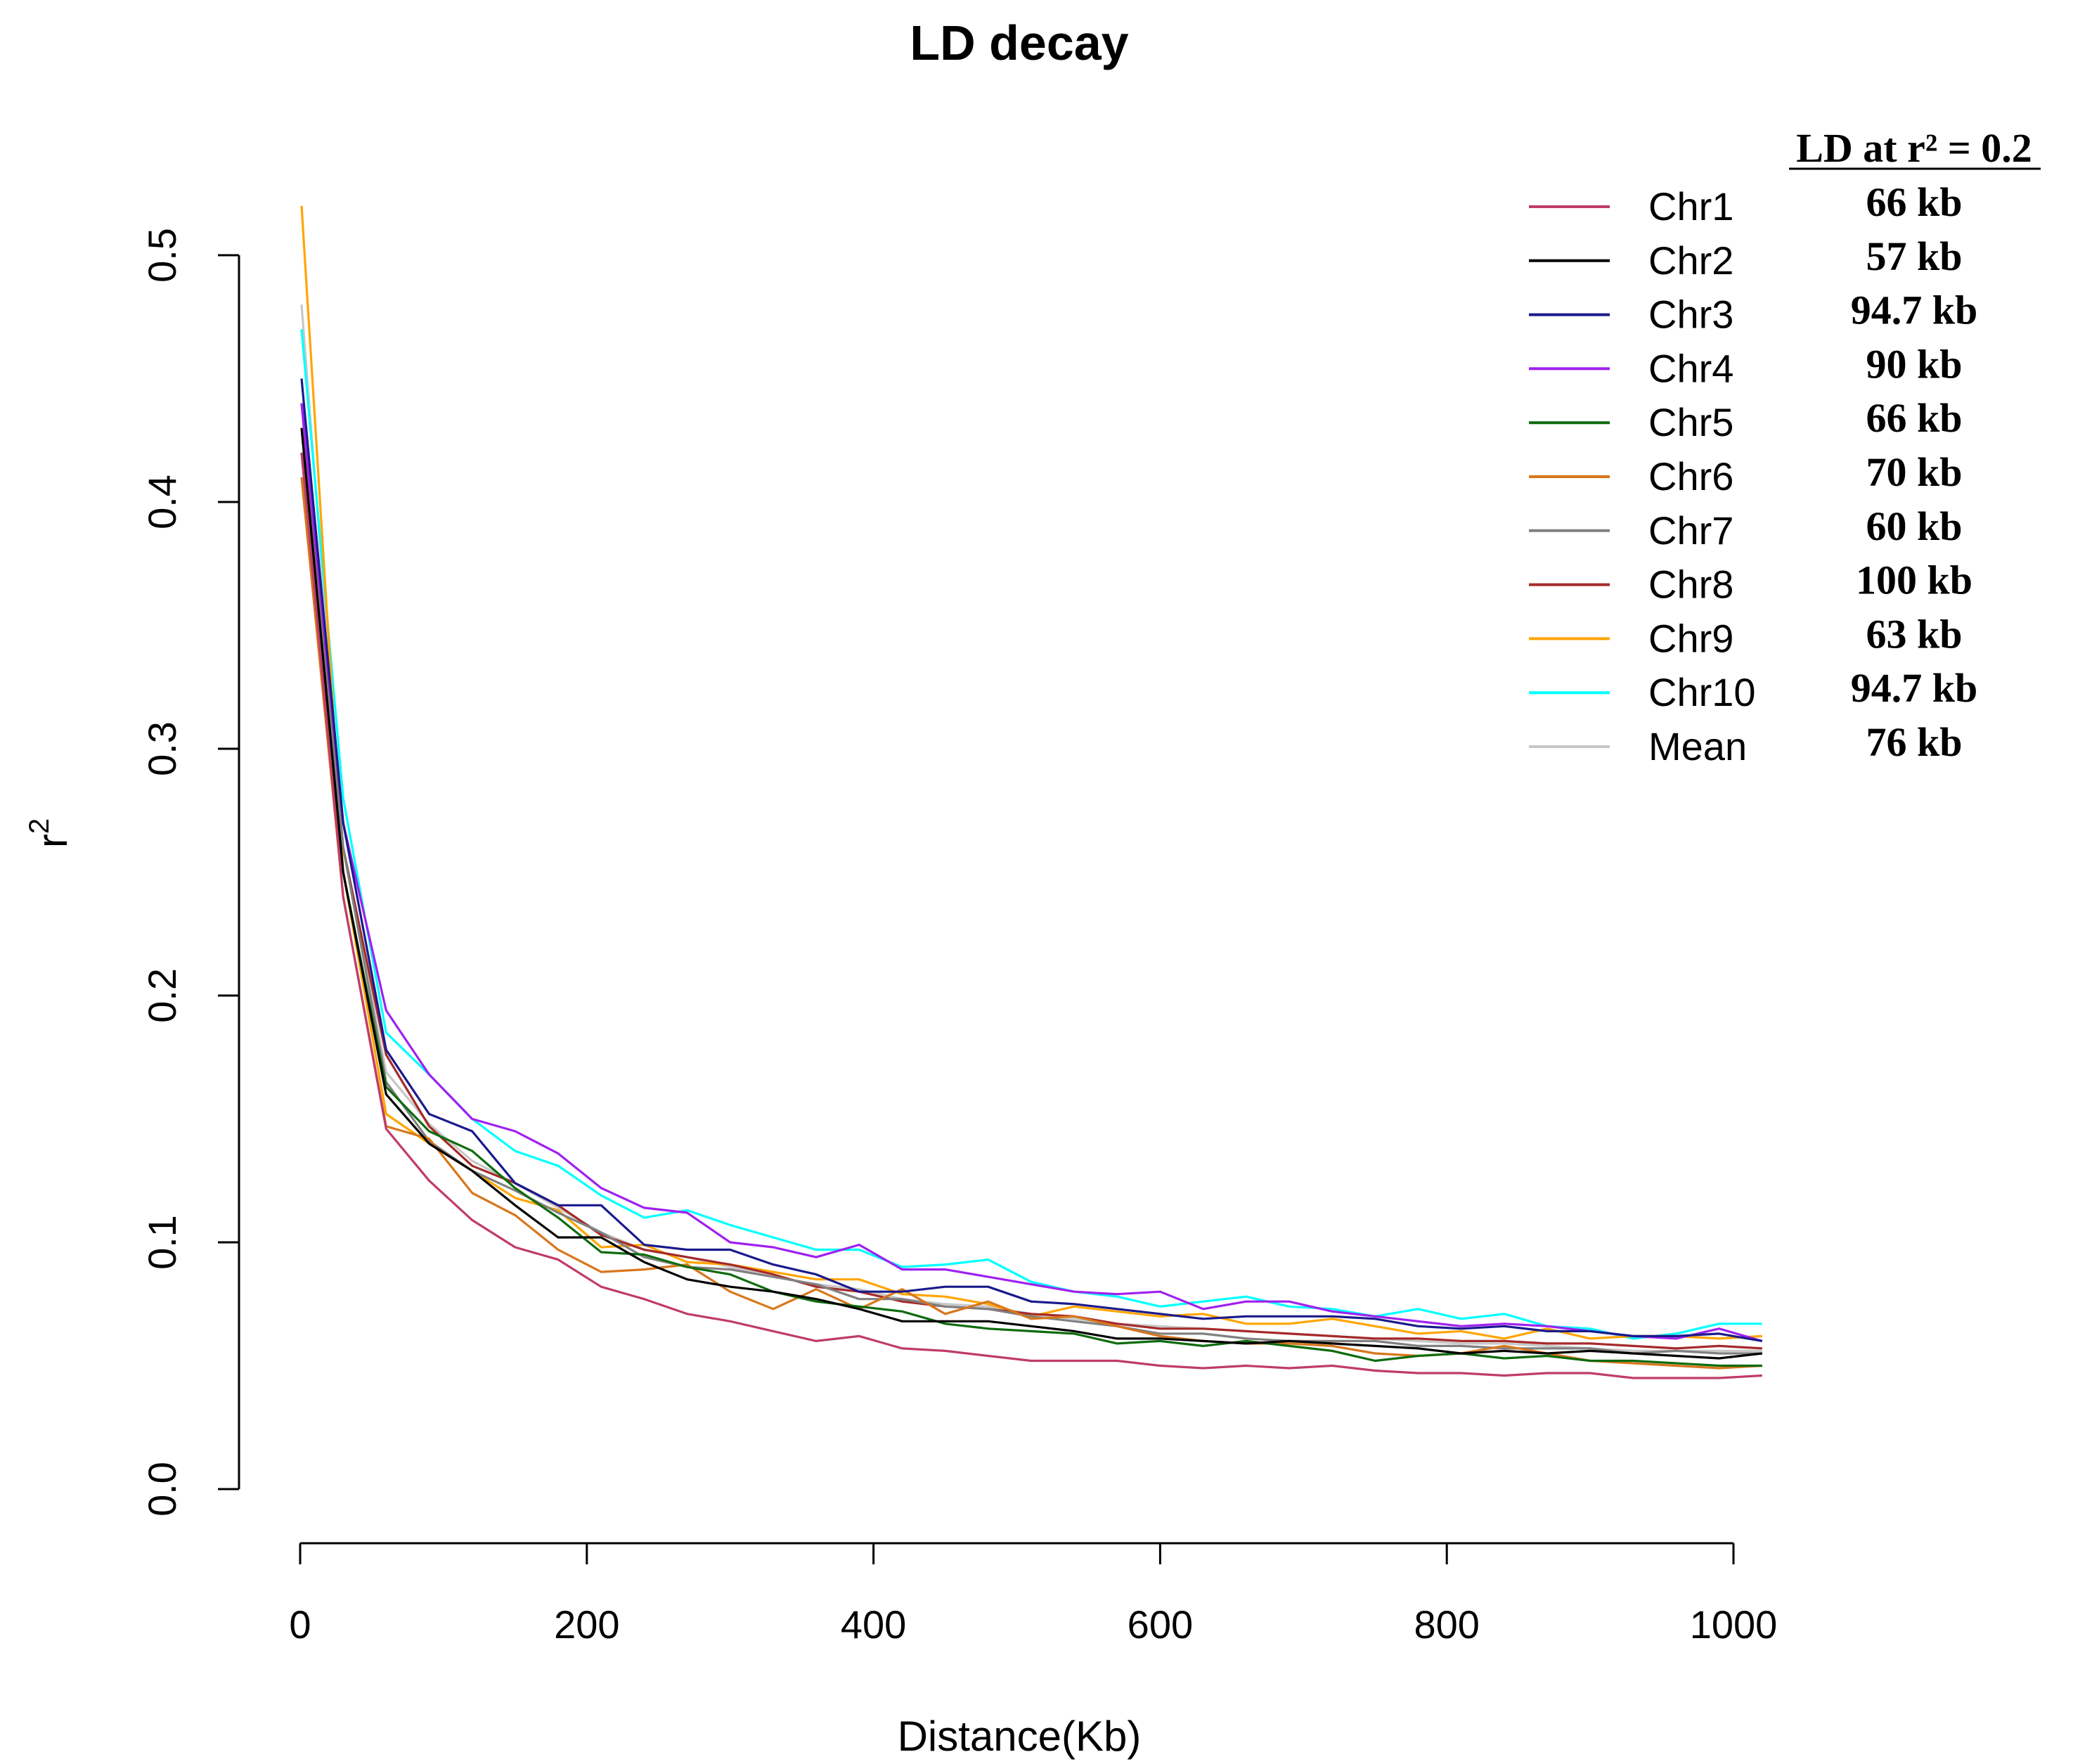 The width and height of the screenshot is (2073, 1764). I want to click on y-tick-label-group: 0.2, so click(162, 995).